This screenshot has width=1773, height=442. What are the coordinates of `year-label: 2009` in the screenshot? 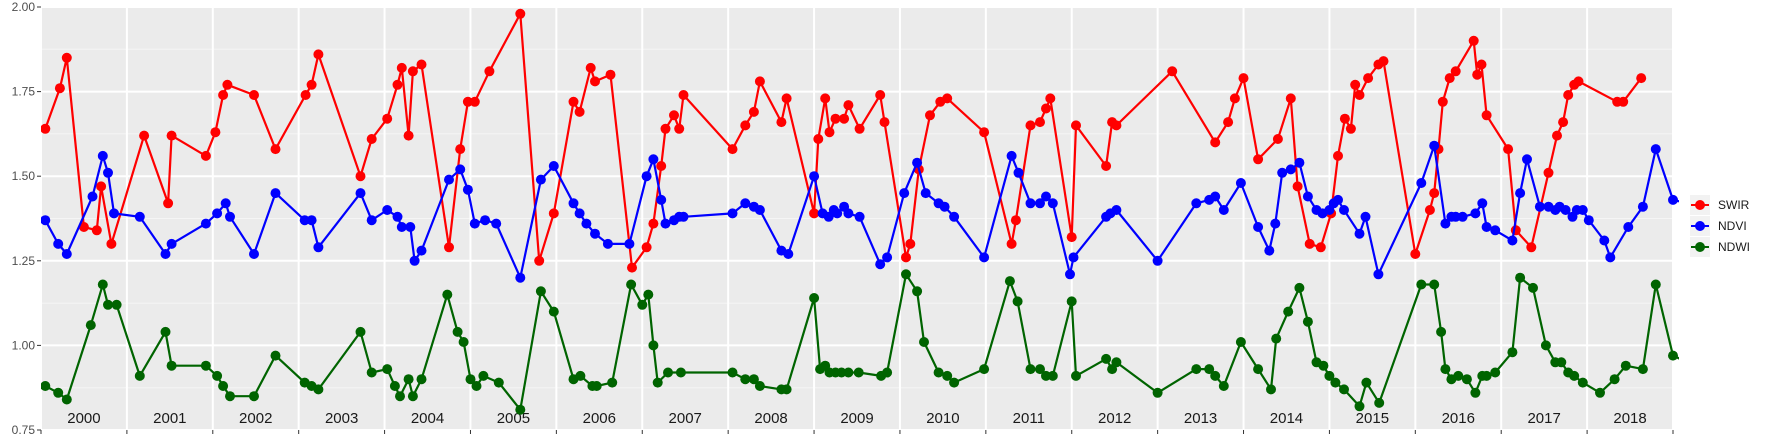 It's located at (856, 418).